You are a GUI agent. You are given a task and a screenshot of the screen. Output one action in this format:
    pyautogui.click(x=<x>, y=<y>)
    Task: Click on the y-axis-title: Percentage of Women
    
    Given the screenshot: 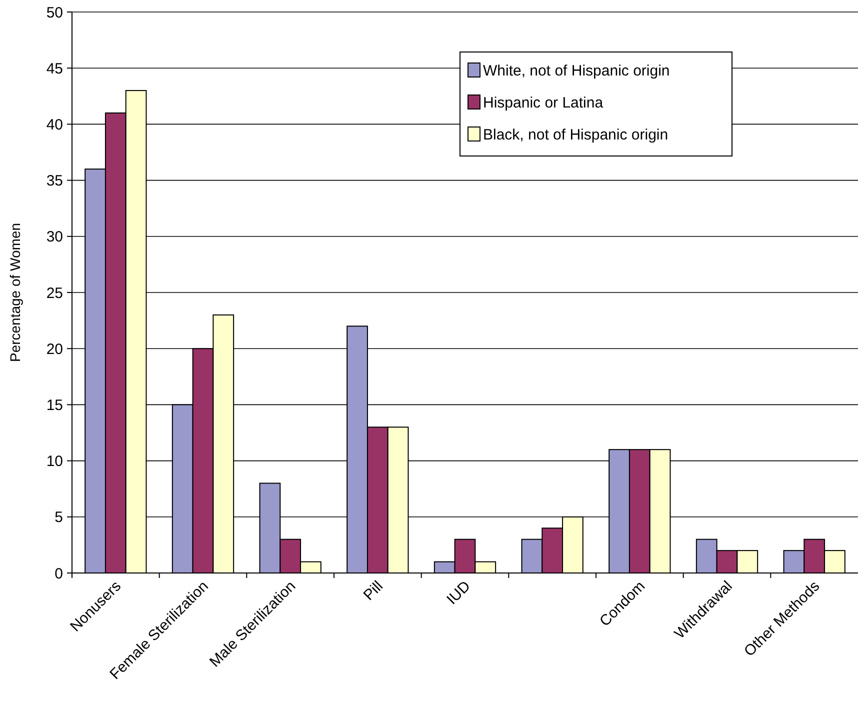 What is the action you would take?
    pyautogui.click(x=15, y=292)
    